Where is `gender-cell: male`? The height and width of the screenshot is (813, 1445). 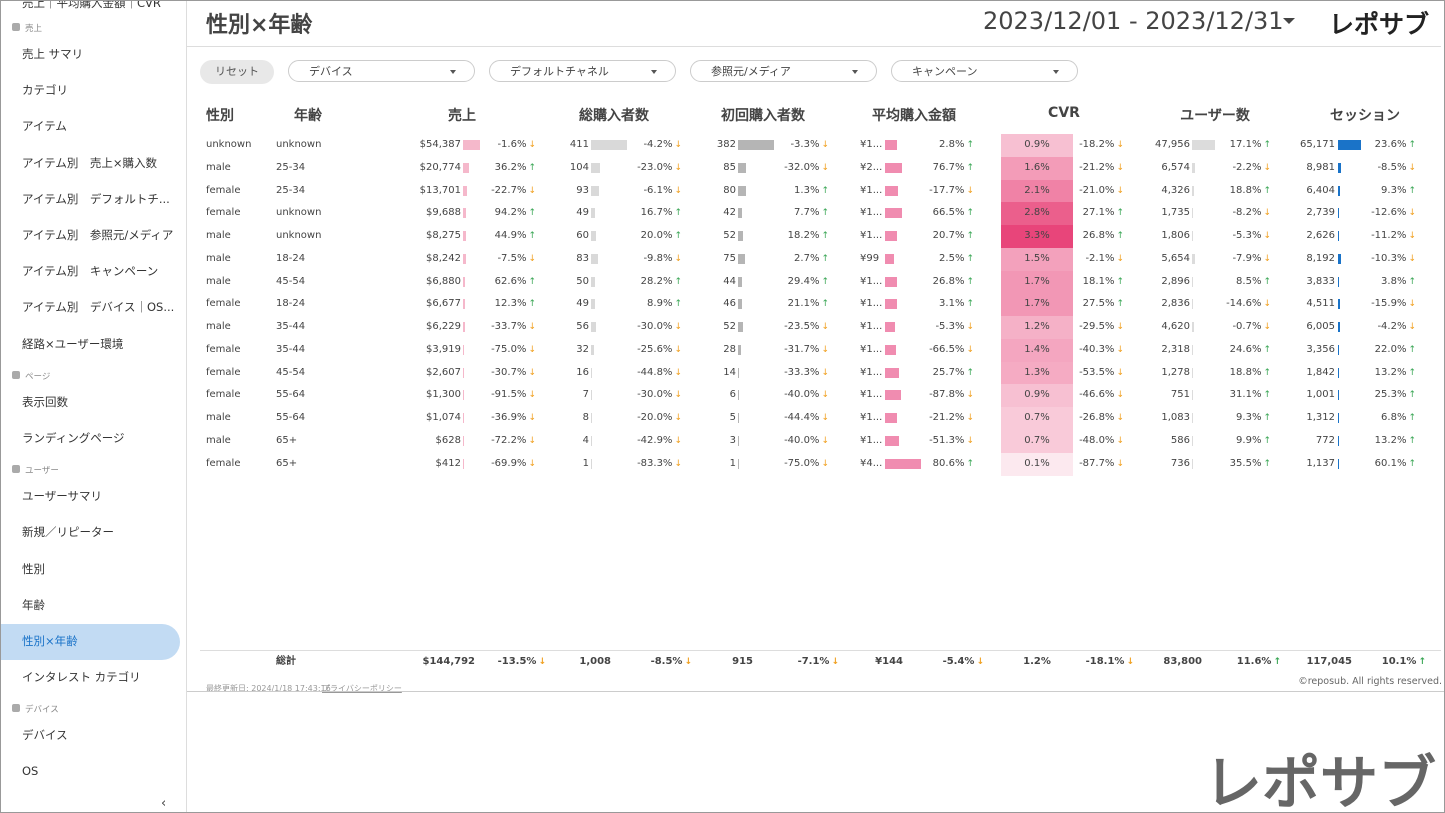 gender-cell: male is located at coordinates (218, 235).